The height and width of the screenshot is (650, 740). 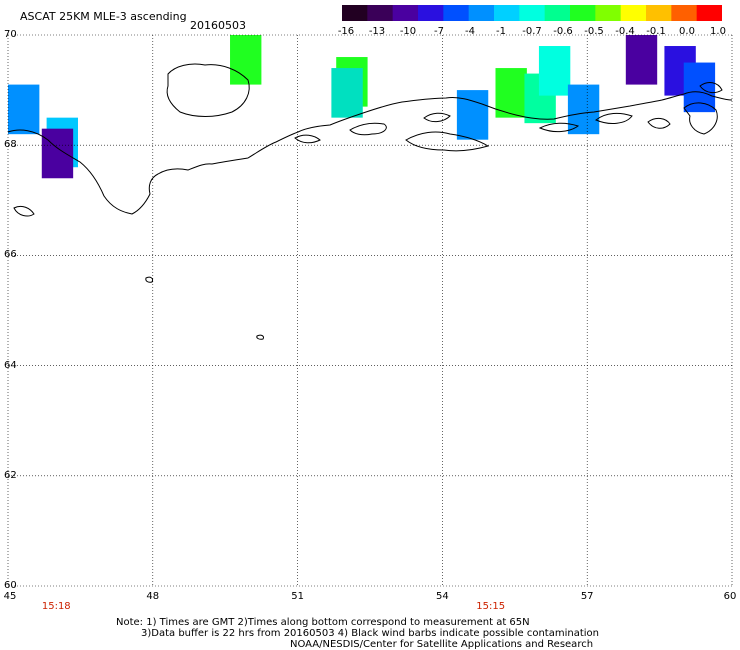 I want to click on lat-label: 62, so click(x=10, y=475).